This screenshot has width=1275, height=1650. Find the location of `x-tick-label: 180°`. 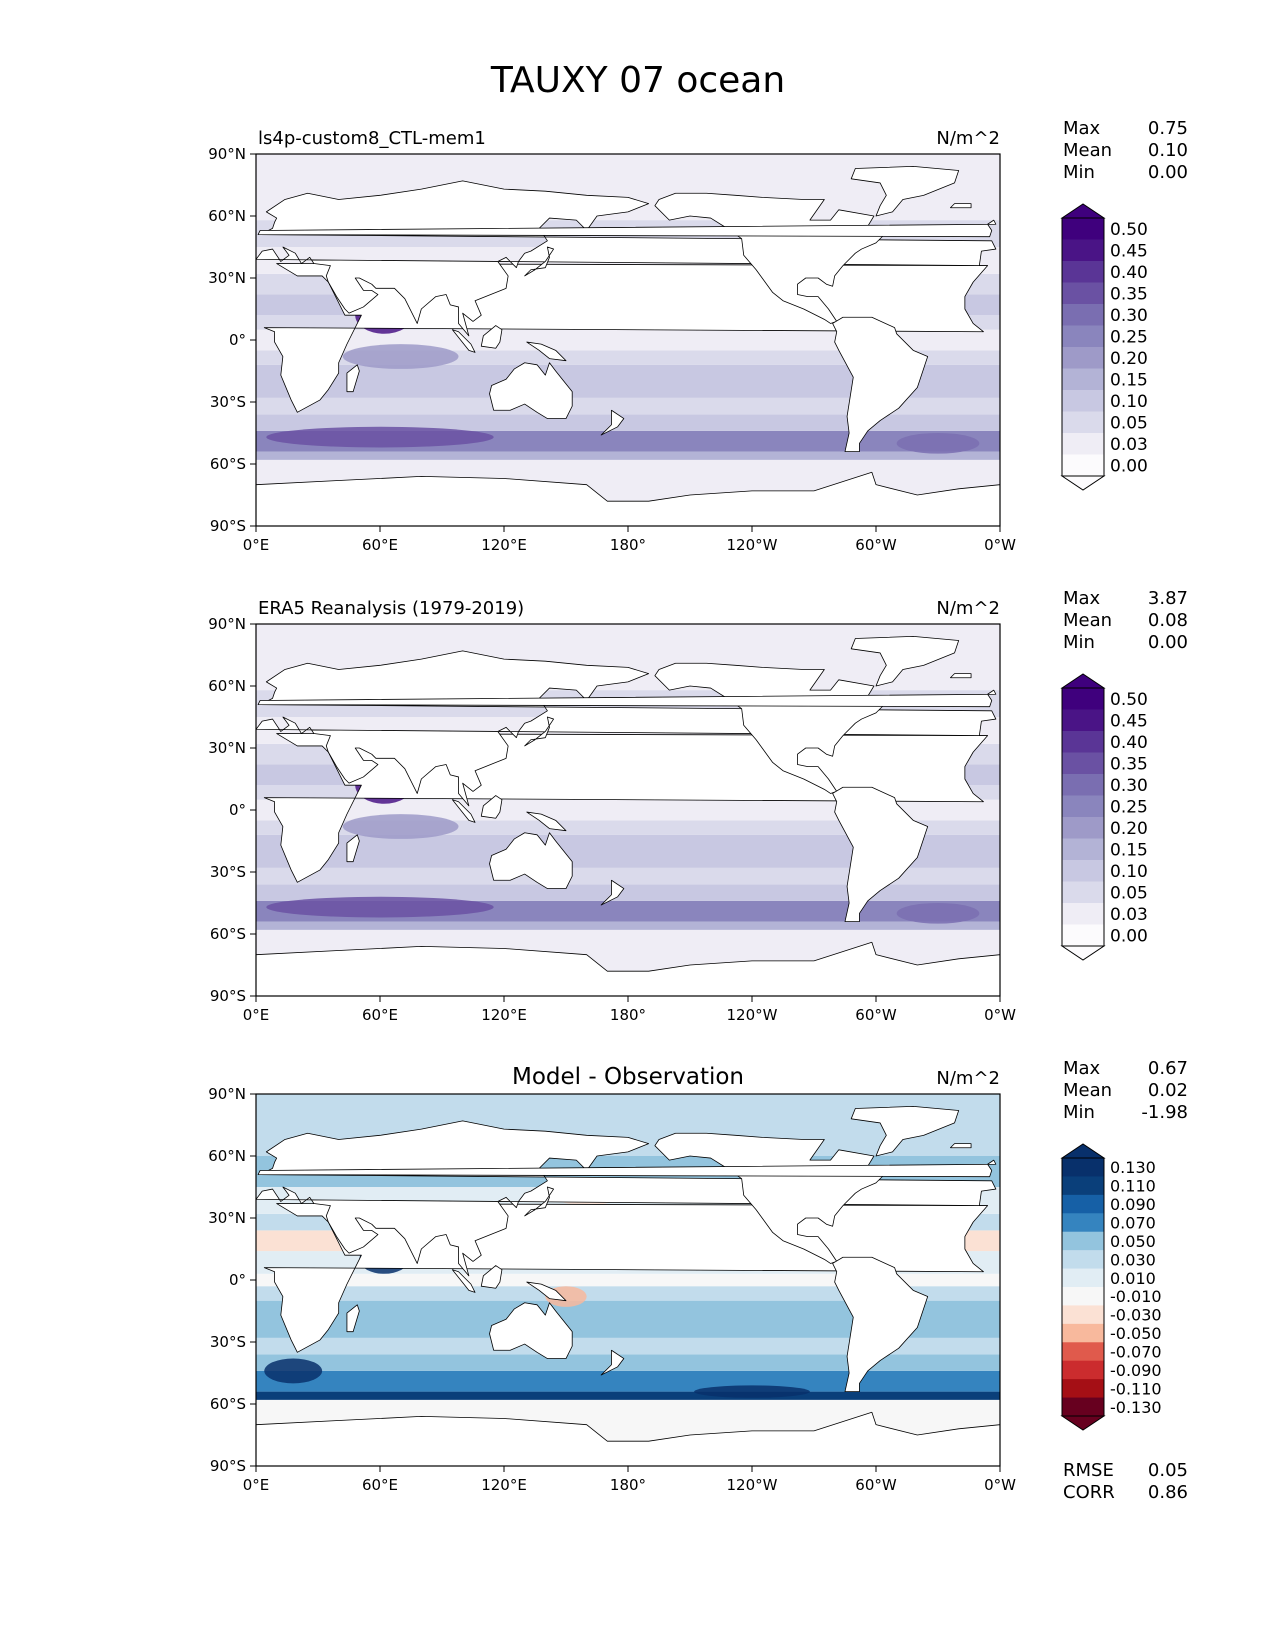

x-tick-label: 180° is located at coordinates (628, 1485).